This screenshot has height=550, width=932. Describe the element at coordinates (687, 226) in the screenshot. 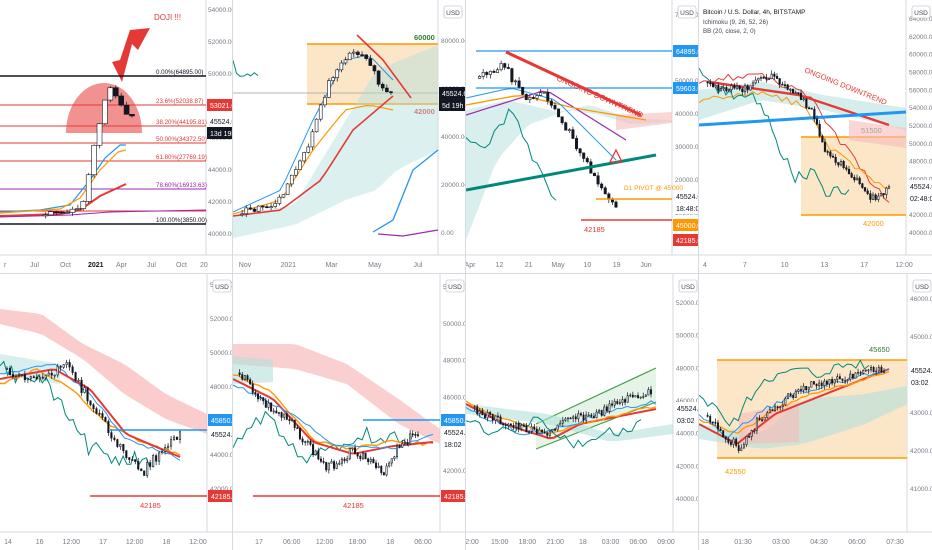

I see `price-tag-45000: 45000.00` at that location.